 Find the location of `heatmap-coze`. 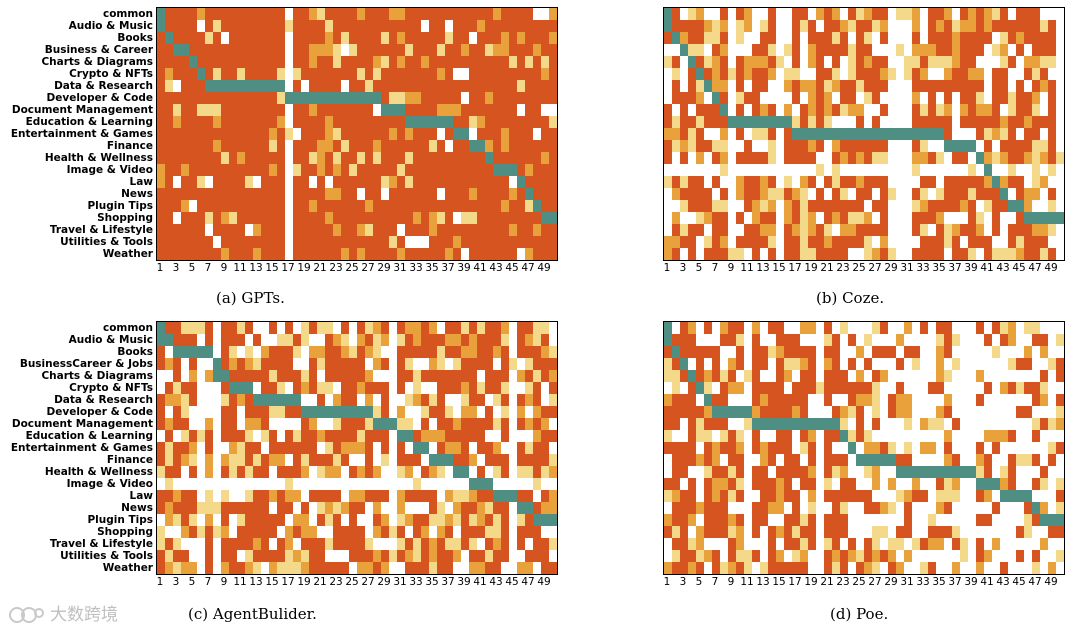

heatmap-coze is located at coordinates (864, 134).